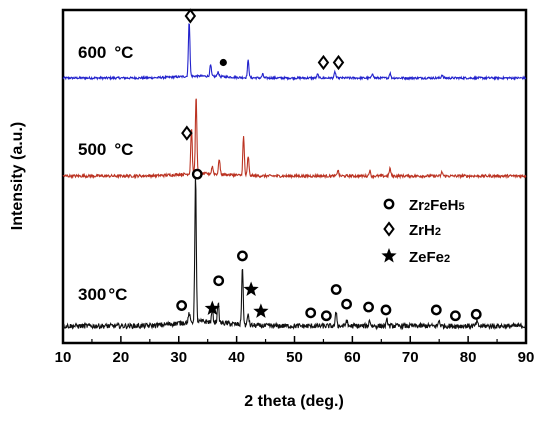  What do you see at coordinates (178, 357) in the screenshot?
I see `x-tick-label: 30` at bounding box center [178, 357].